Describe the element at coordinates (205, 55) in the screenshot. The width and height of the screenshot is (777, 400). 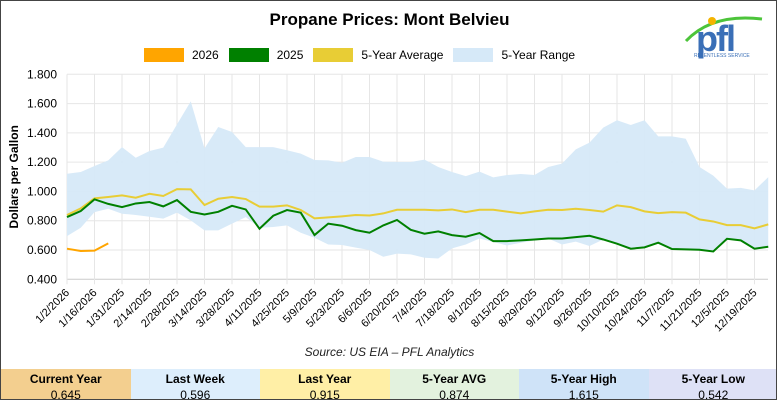
I see `legend-label: 2026` at that location.